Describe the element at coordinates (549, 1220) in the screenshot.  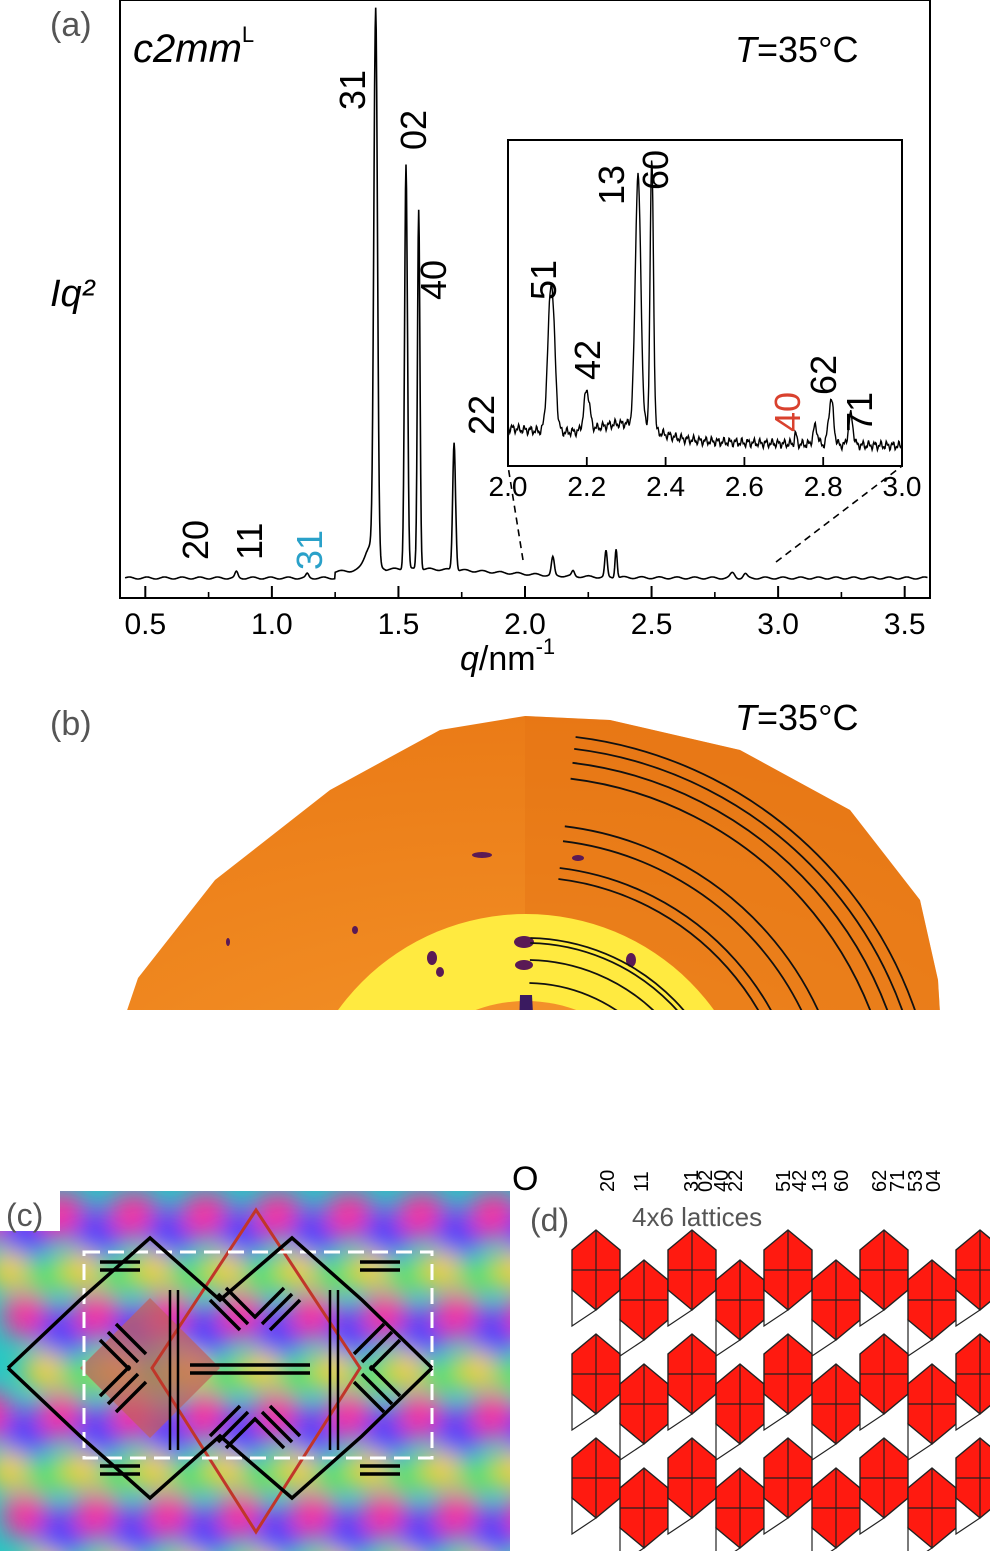
I see `panel-d-label: (d)` at that location.